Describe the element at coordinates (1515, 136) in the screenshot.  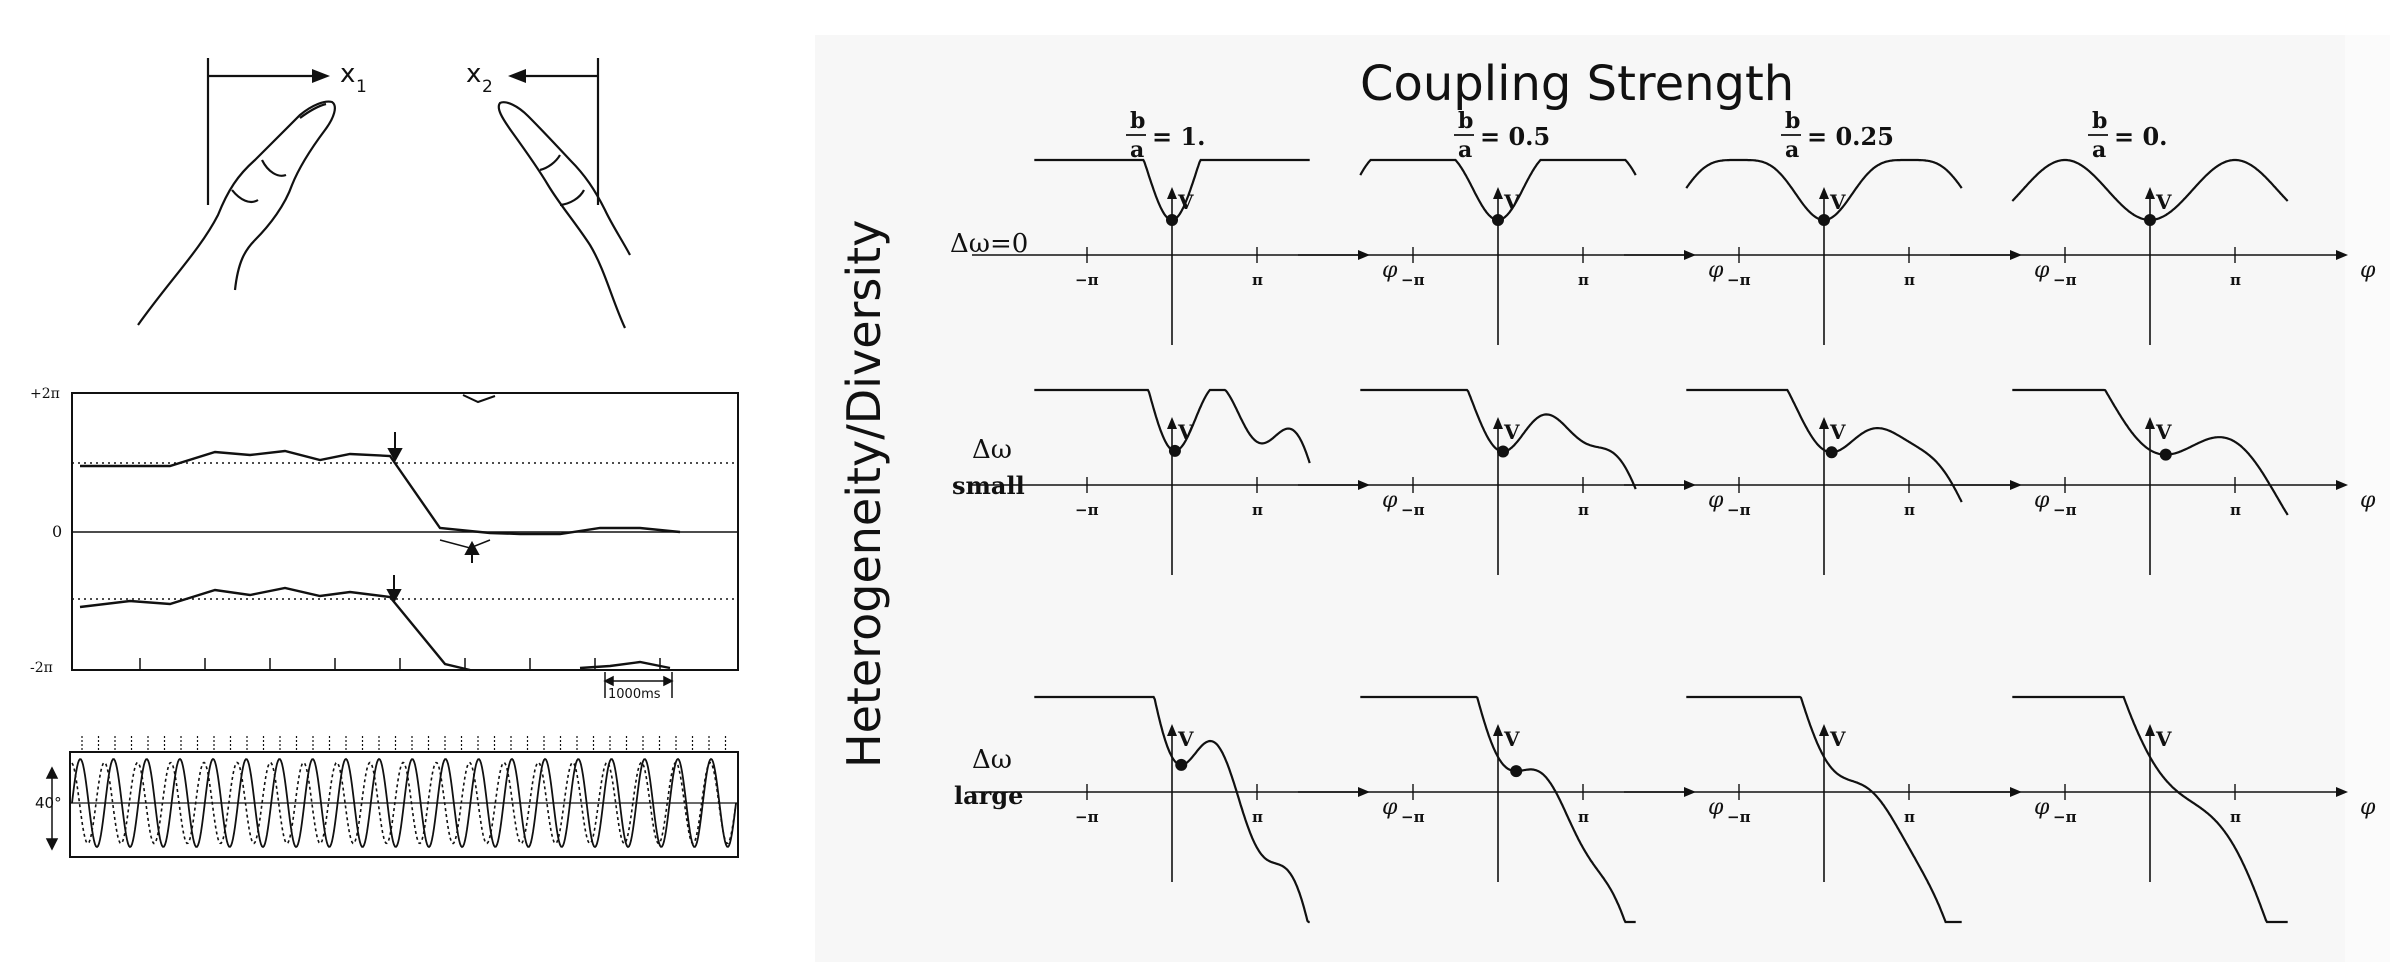
I see `ratio-value: = 0.5` at that location.